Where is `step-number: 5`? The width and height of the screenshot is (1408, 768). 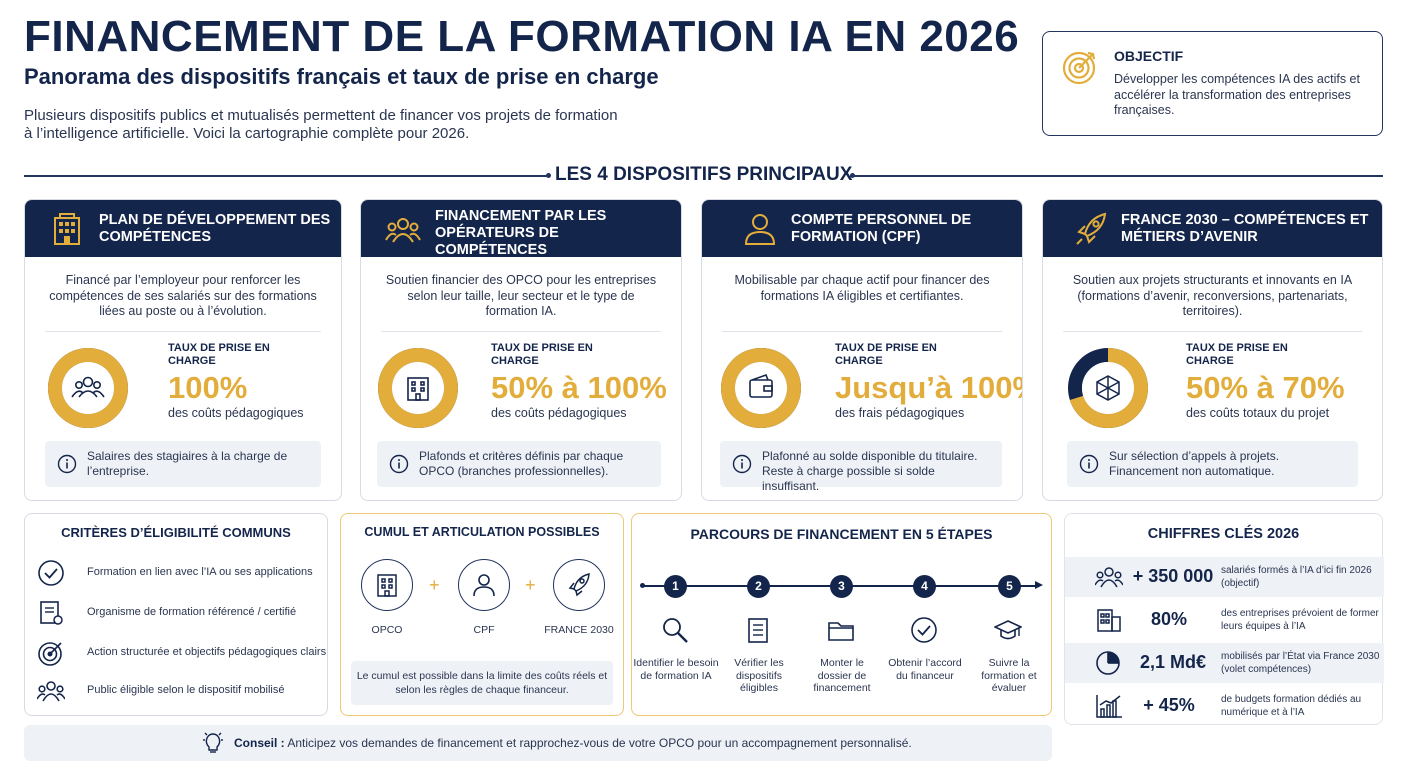 step-number: 5 is located at coordinates (1009, 586).